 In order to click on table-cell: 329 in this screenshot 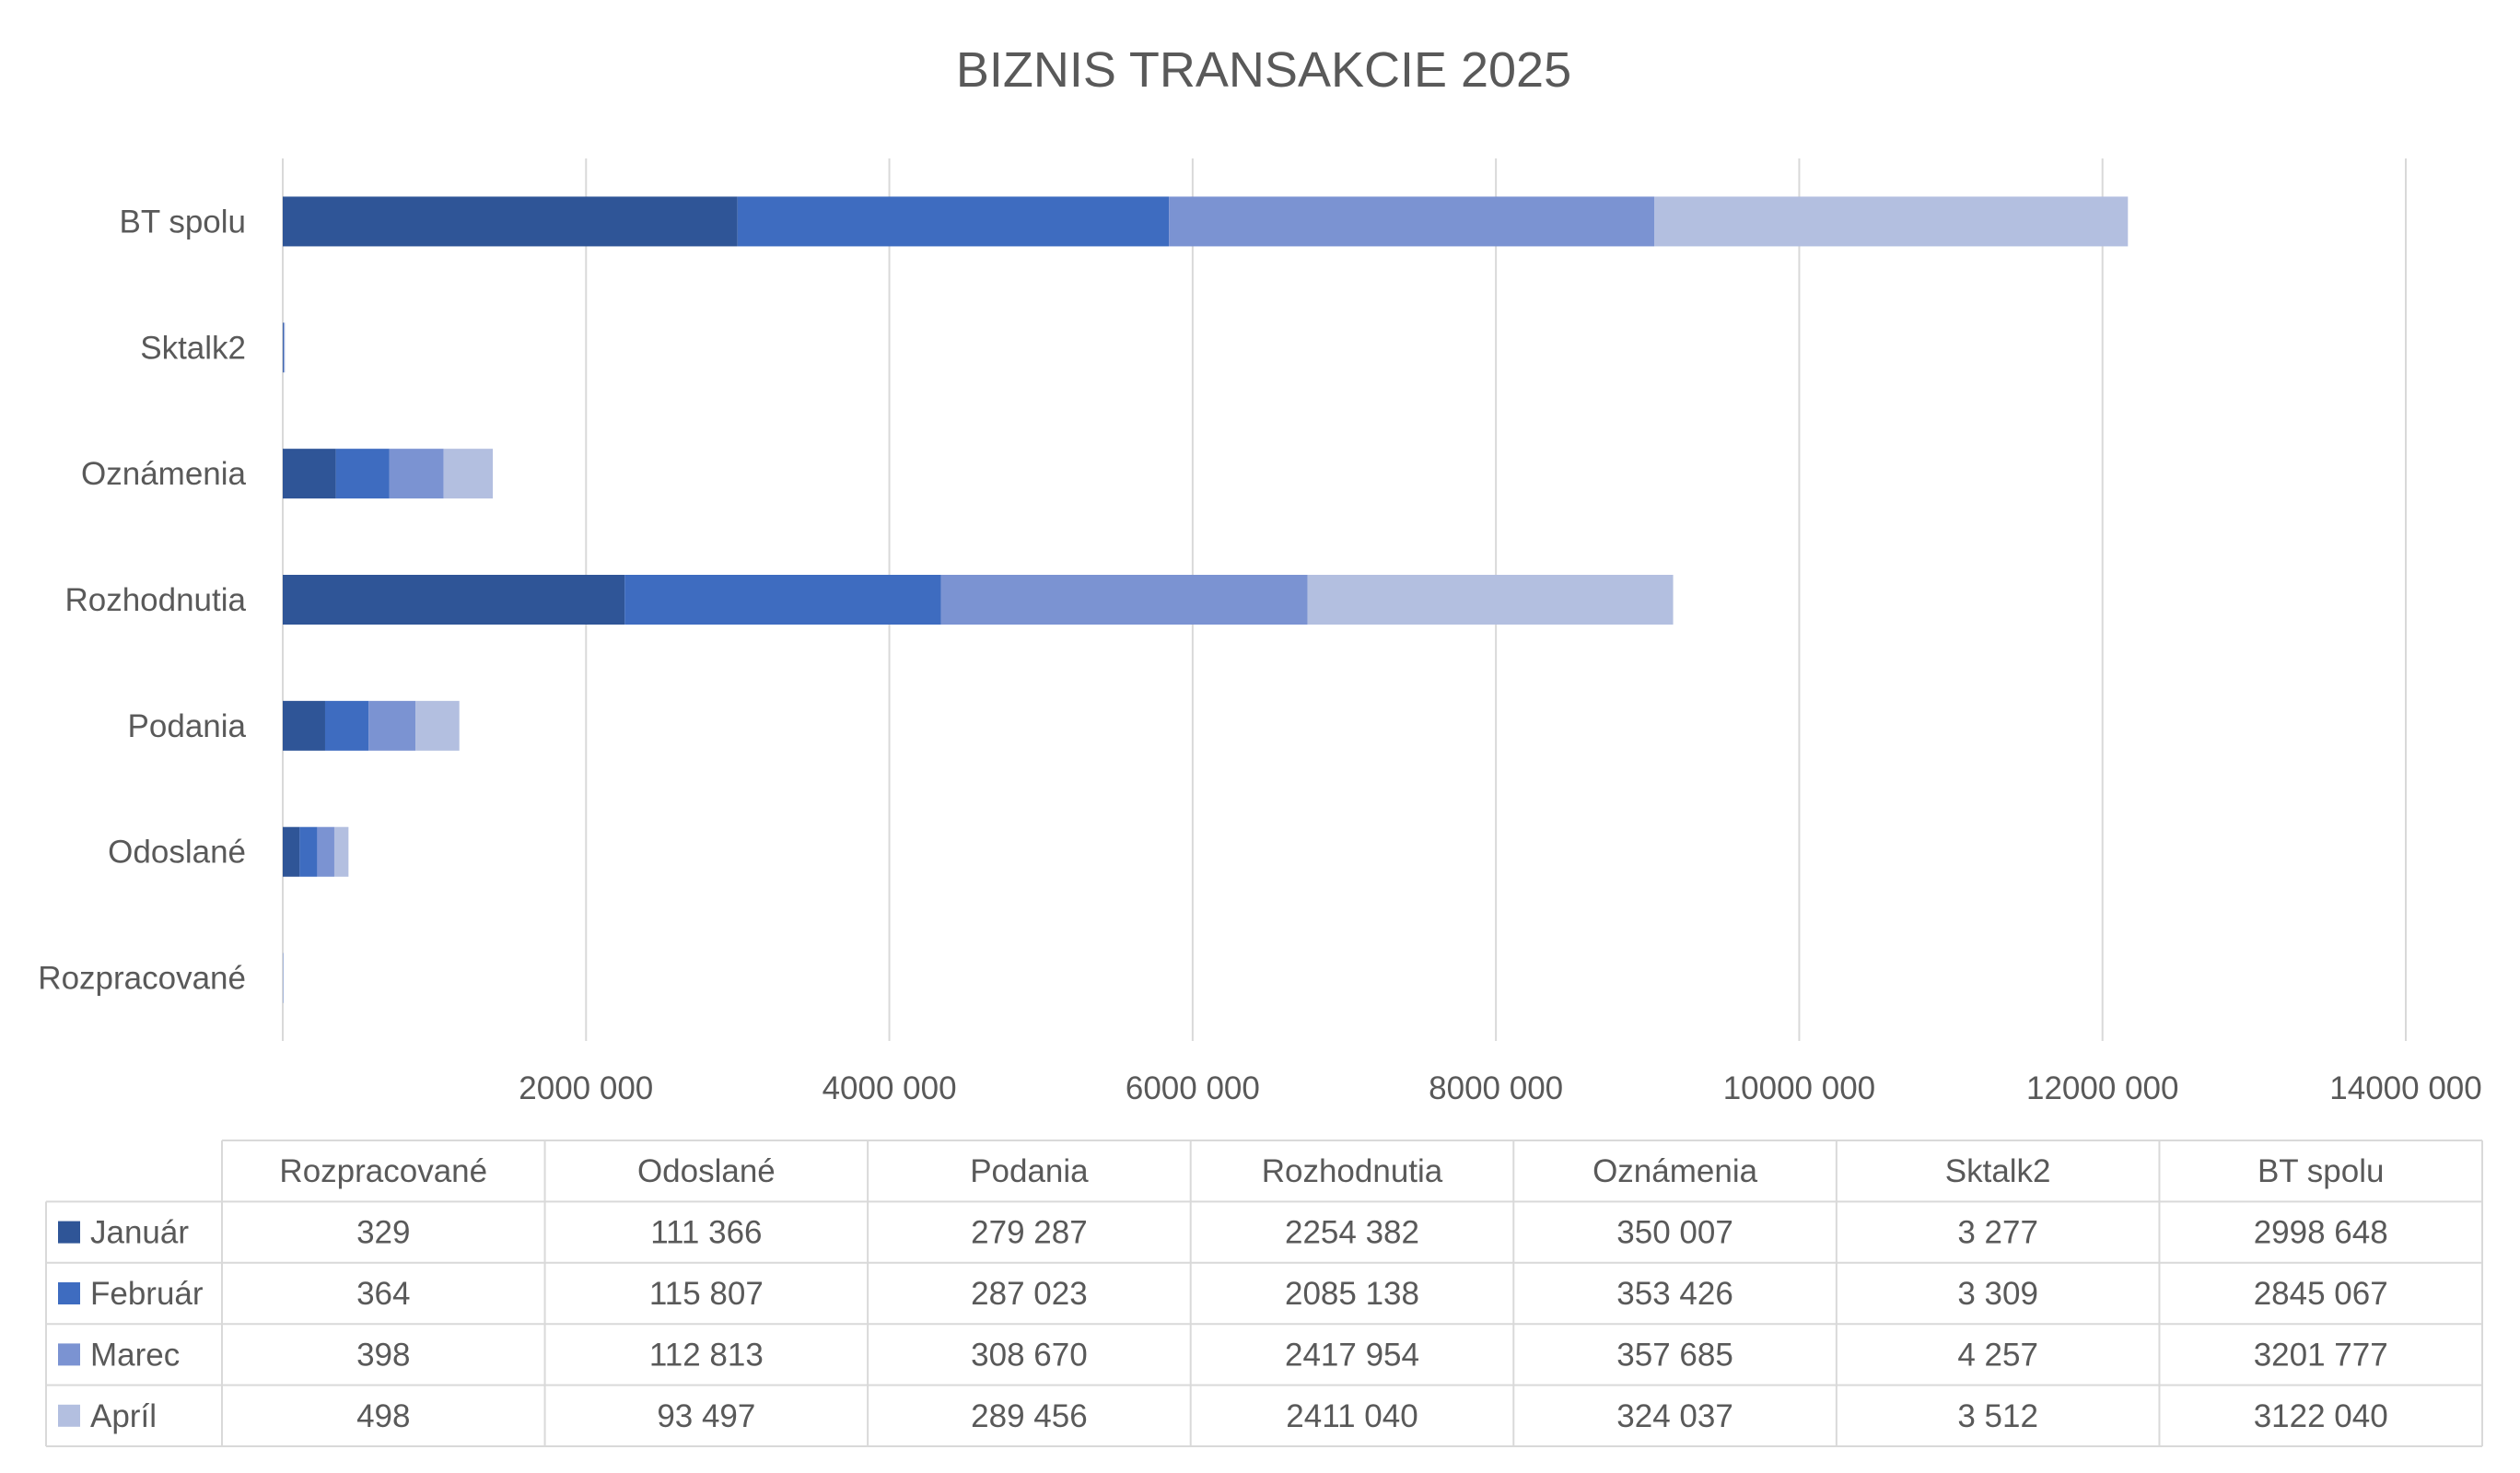, I will do `click(383, 1233)`.